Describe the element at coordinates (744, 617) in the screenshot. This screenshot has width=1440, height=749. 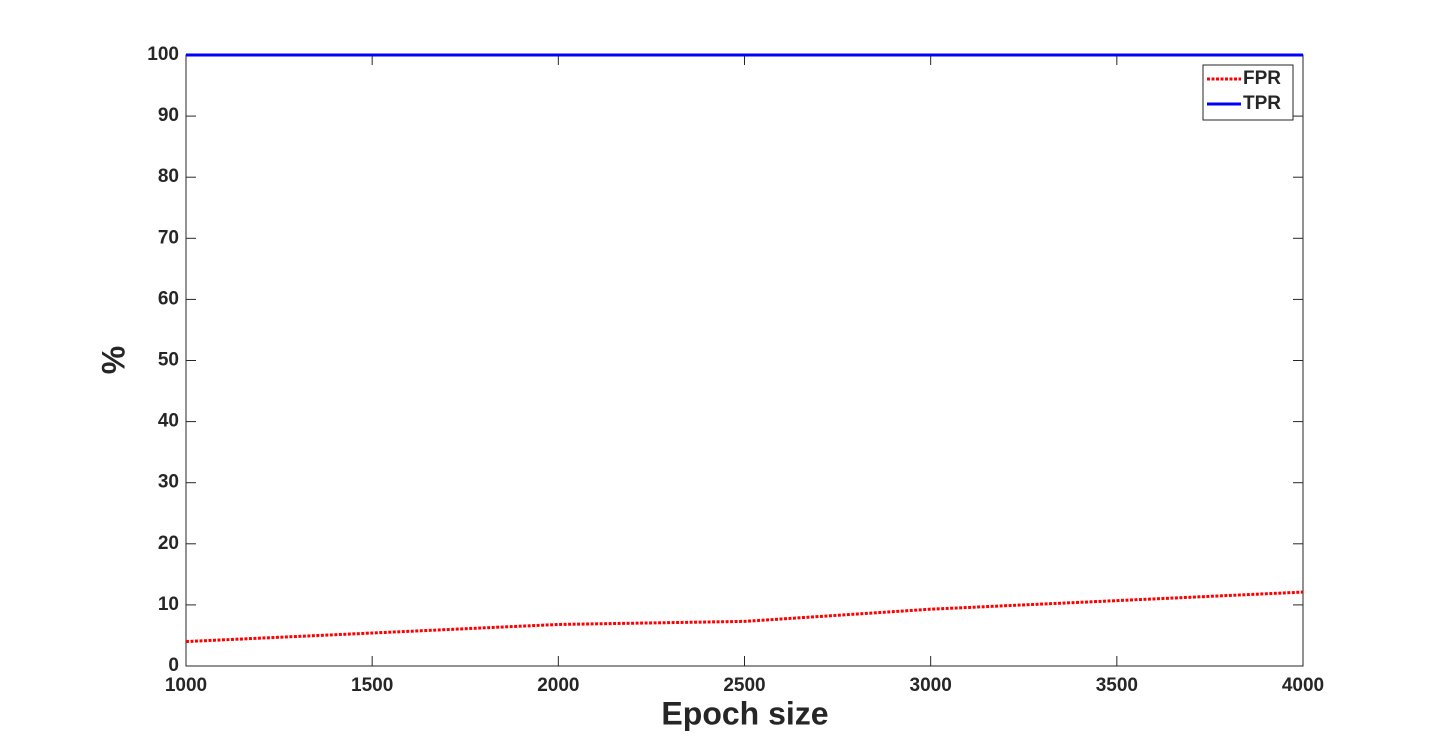
I see `data-line` at that location.